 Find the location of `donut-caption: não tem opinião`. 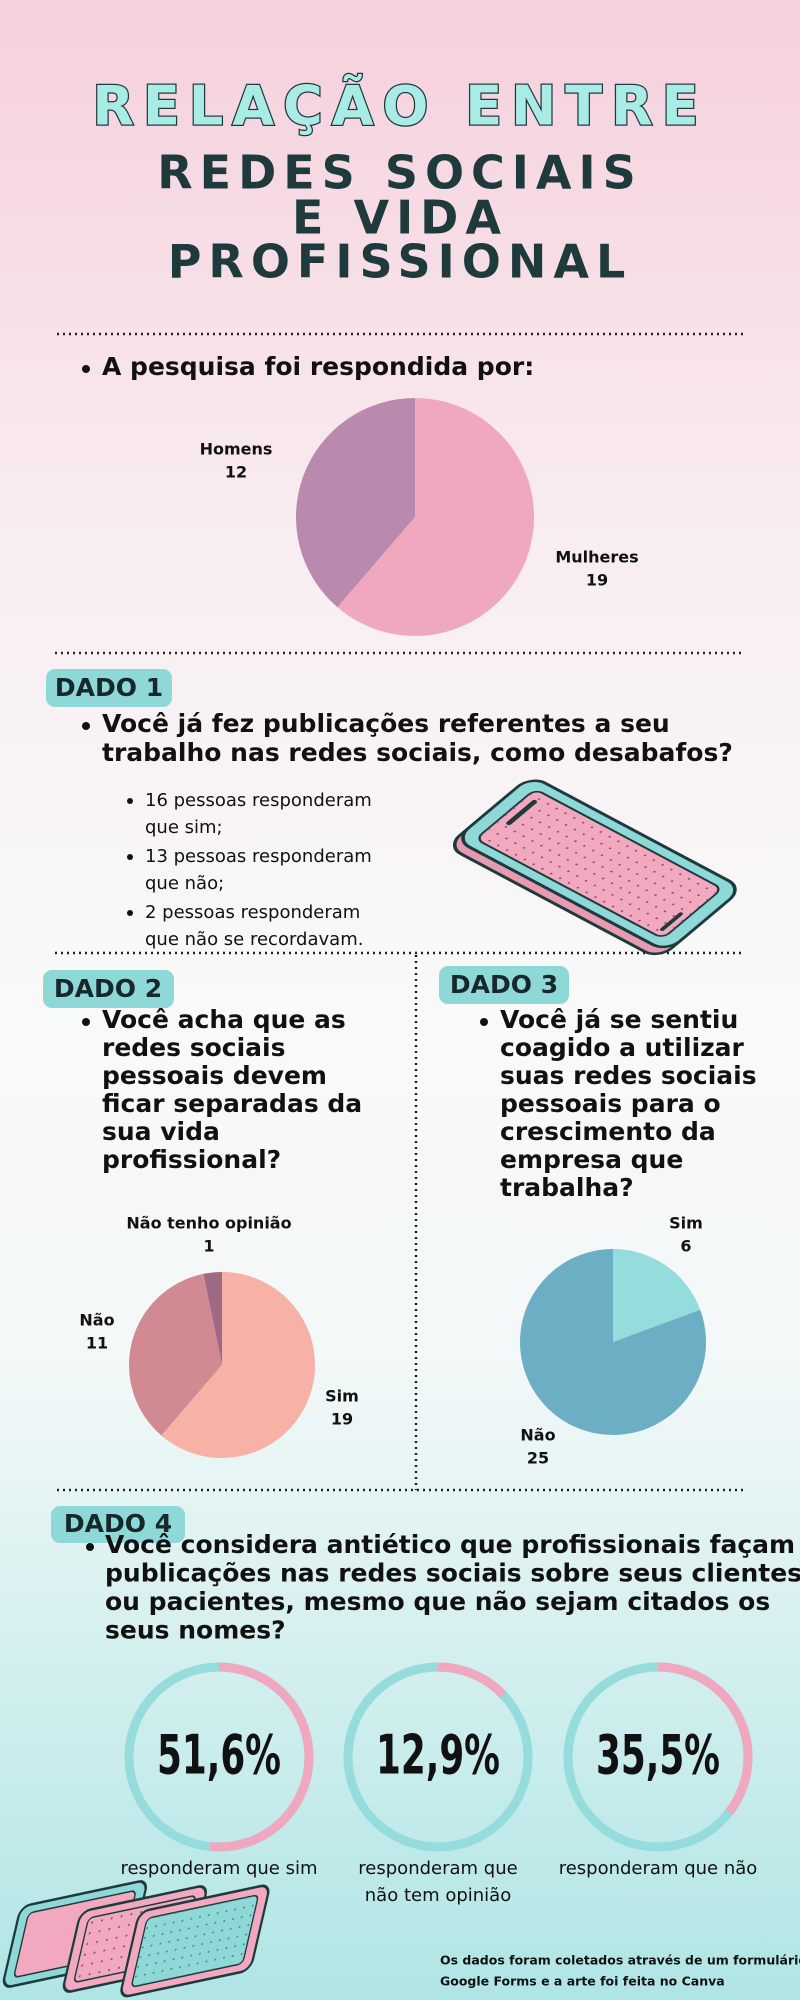

donut-caption: não tem opinião is located at coordinates (438, 1895).